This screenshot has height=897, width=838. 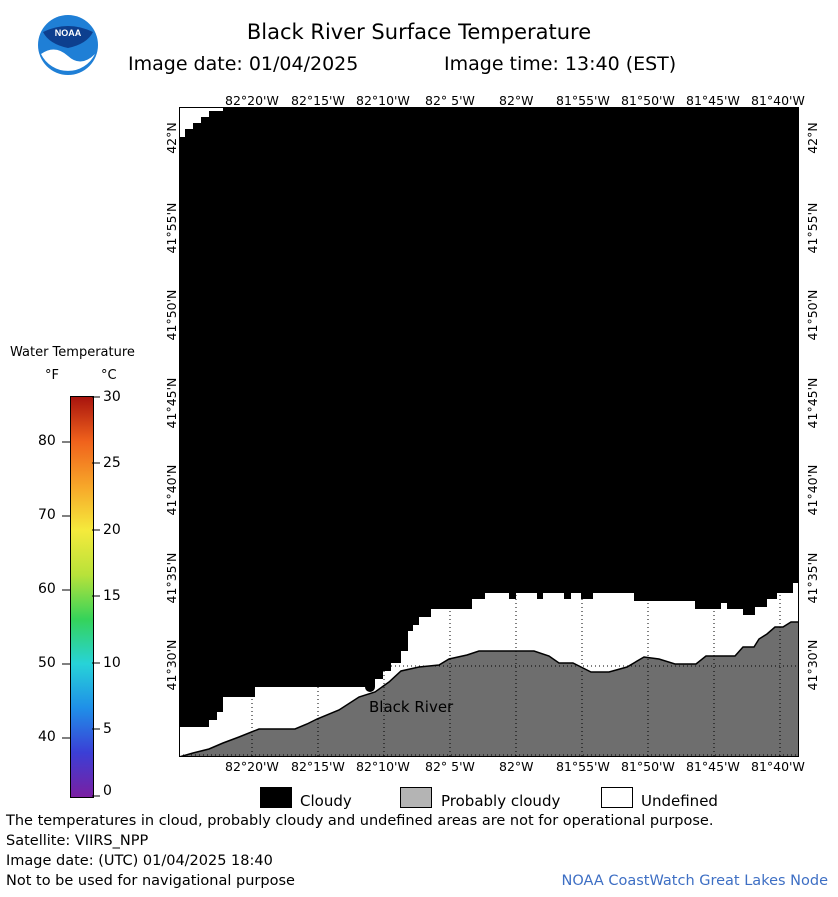 What do you see at coordinates (411, 707) in the screenshot?
I see `place-label: Black River` at bounding box center [411, 707].